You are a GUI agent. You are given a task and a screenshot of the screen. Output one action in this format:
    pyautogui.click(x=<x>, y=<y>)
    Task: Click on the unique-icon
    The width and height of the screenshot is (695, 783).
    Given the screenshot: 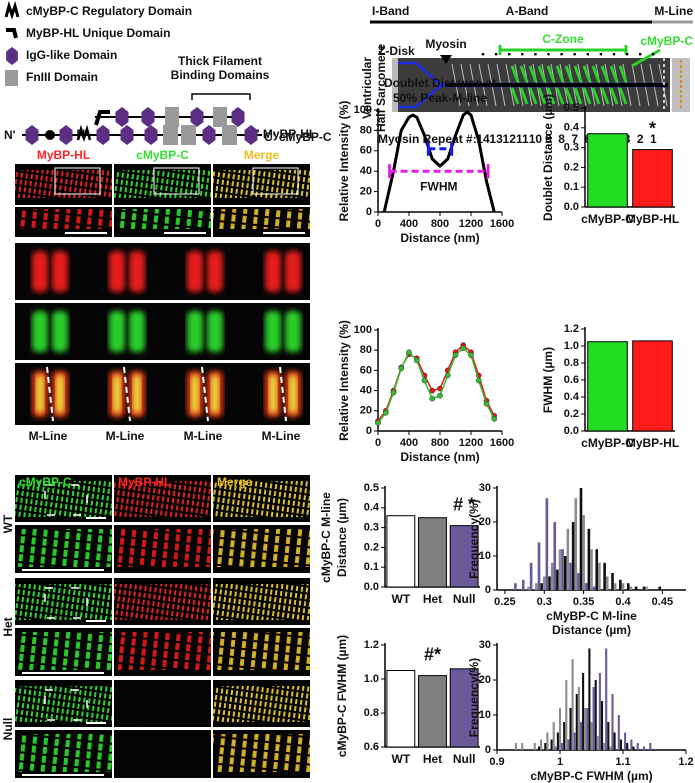 What is the action you would take?
    pyautogui.click(x=12, y=33)
    